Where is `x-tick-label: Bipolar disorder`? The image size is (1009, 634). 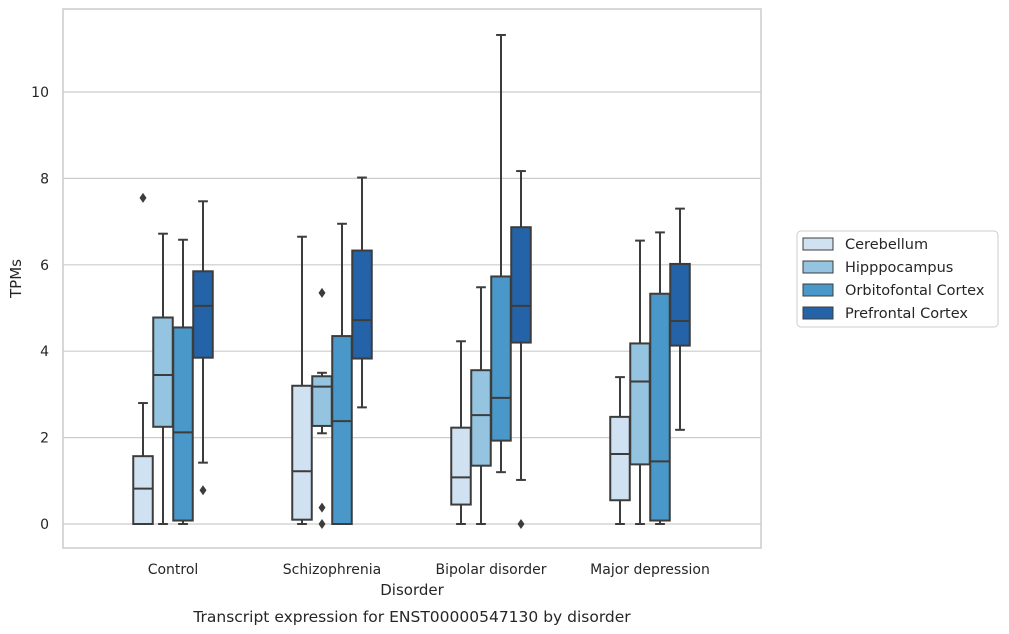 x-tick-label: Bipolar disorder is located at coordinates (490, 570).